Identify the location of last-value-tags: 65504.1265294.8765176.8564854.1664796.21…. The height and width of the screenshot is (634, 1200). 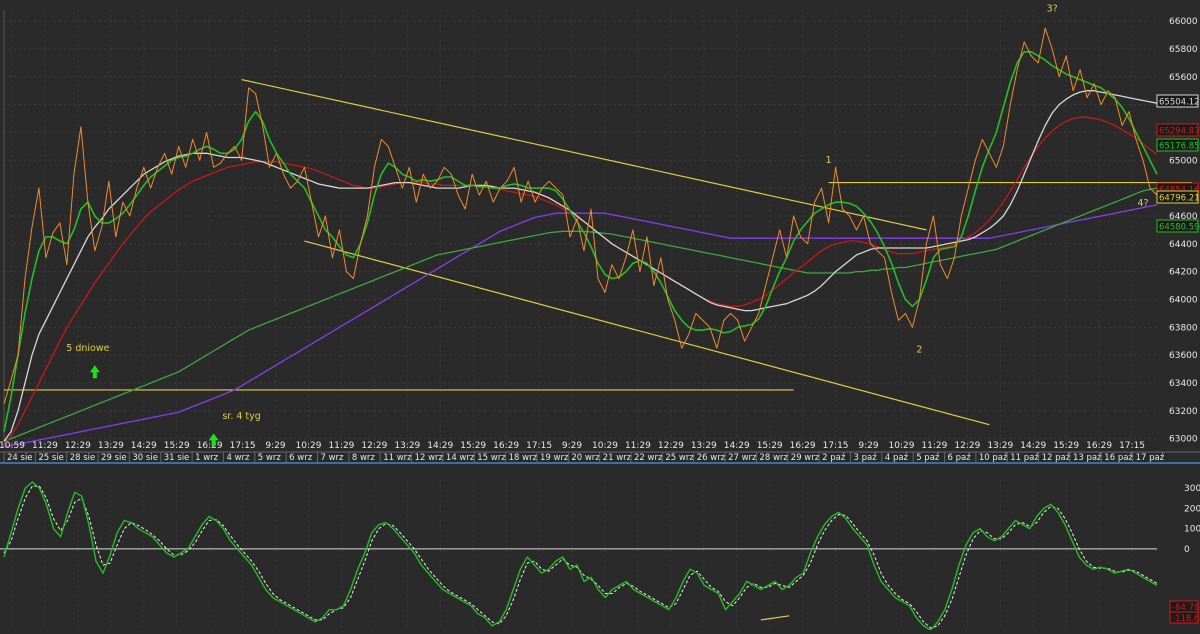
(1178, 359).